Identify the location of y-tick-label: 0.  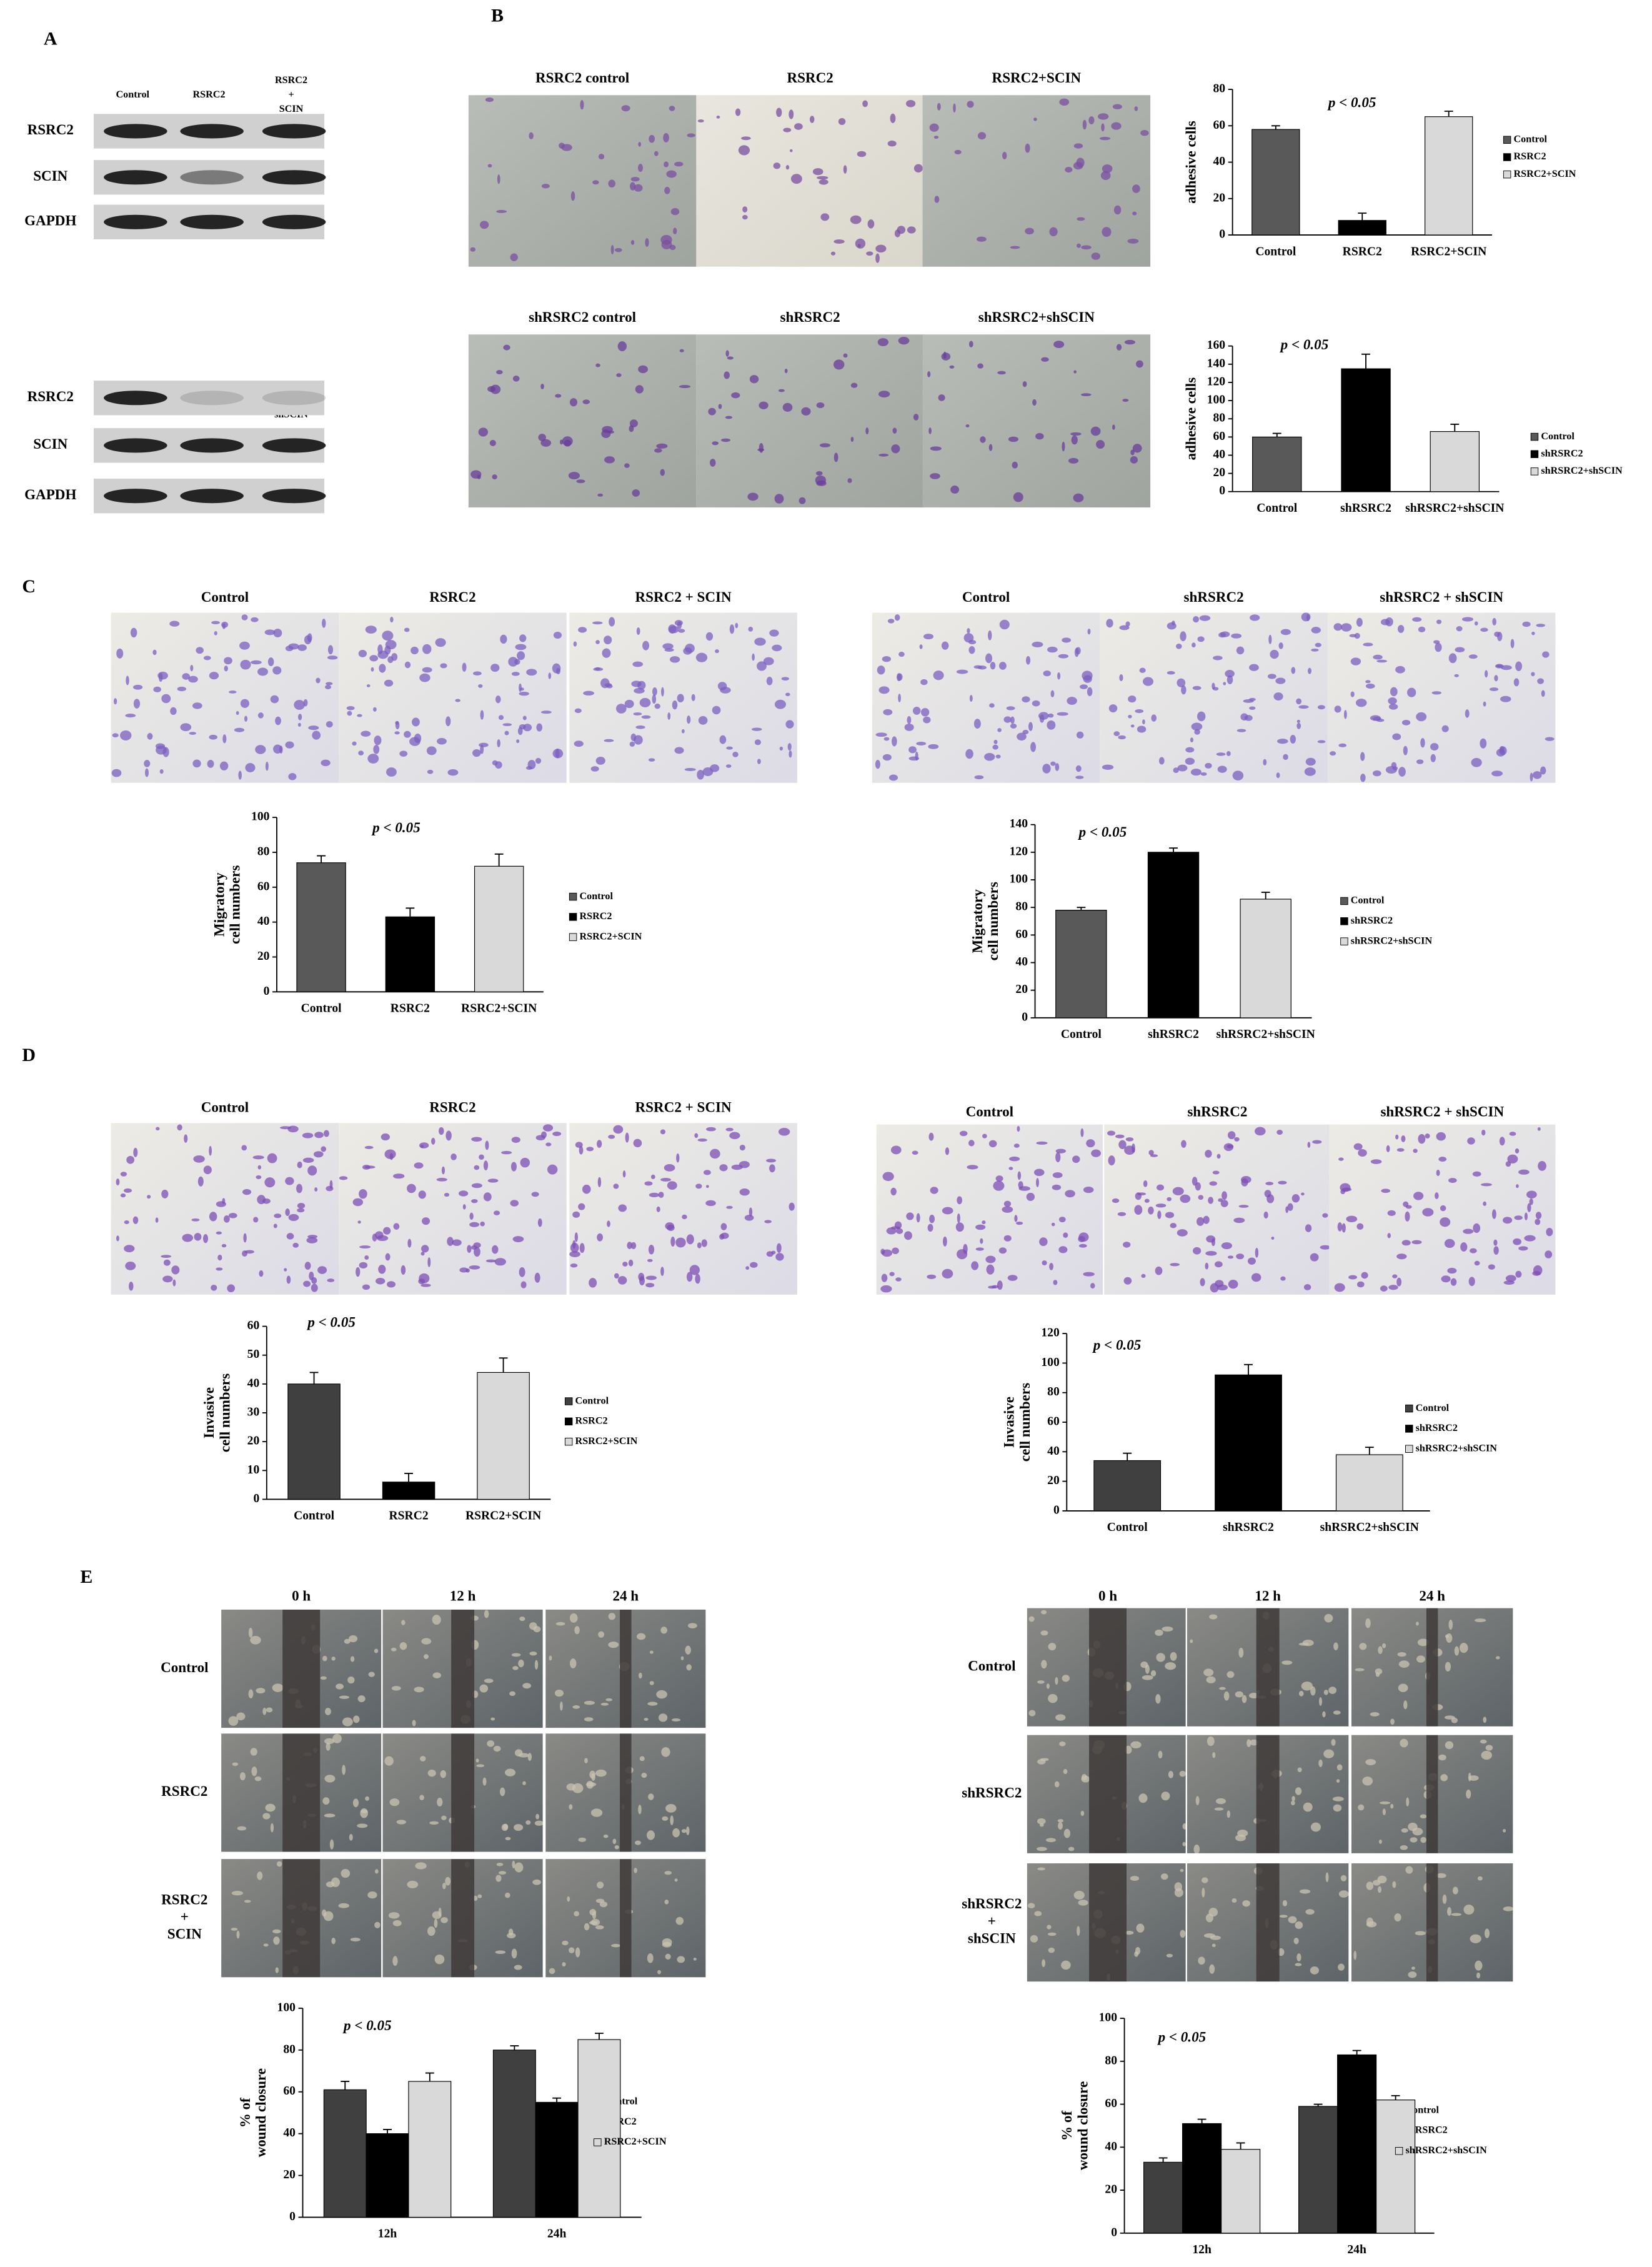
(1222, 490).